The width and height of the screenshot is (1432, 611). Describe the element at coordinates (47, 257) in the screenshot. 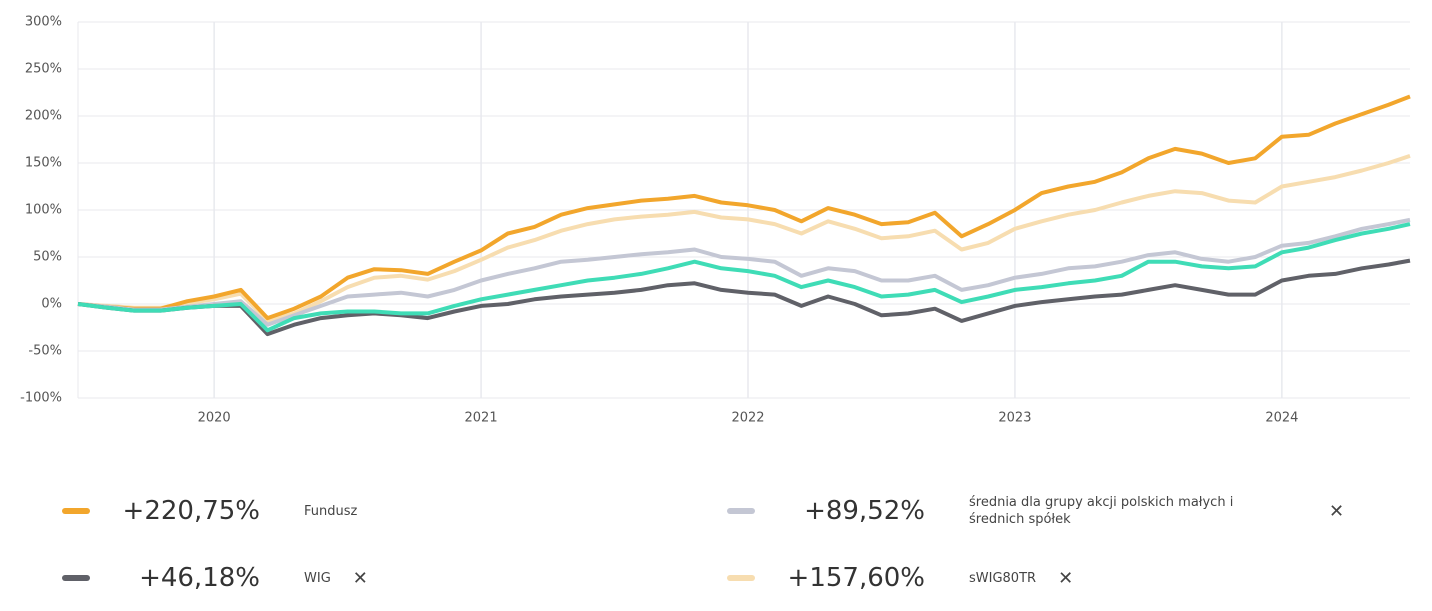

I see `y-tick-label: 50%` at that location.